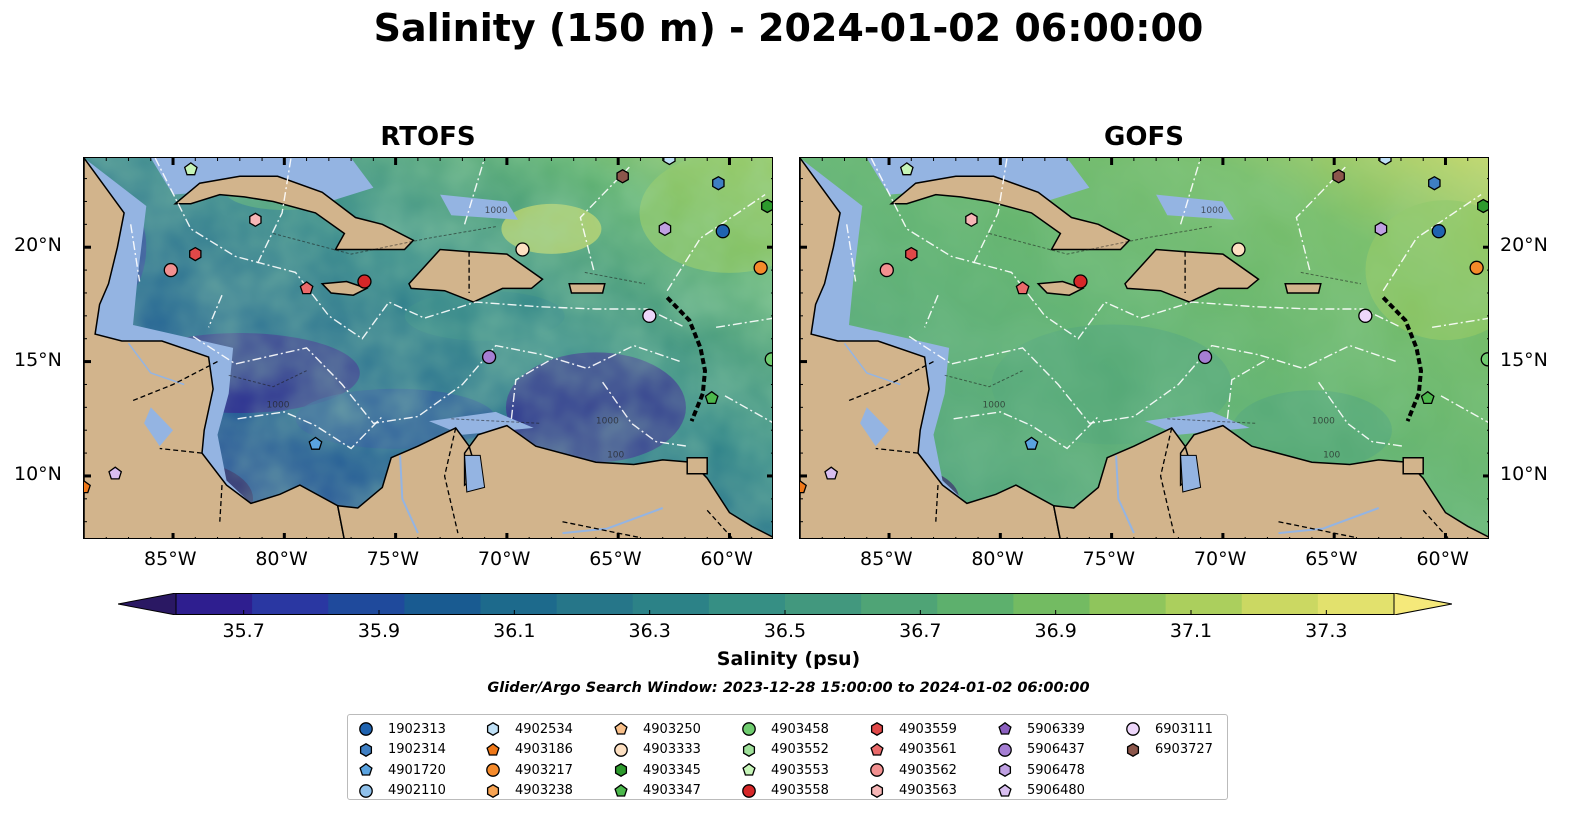  Describe the element at coordinates (785, 791) in the screenshot. I see `legend-item-4903558: 4903558` at that location.